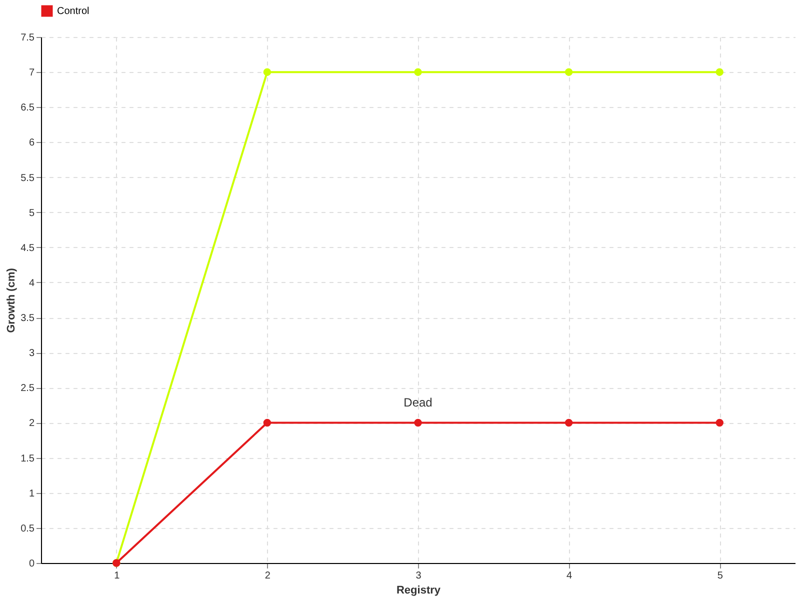  What do you see at coordinates (117, 576) in the screenshot?
I see `x-tick-label: 1` at bounding box center [117, 576].